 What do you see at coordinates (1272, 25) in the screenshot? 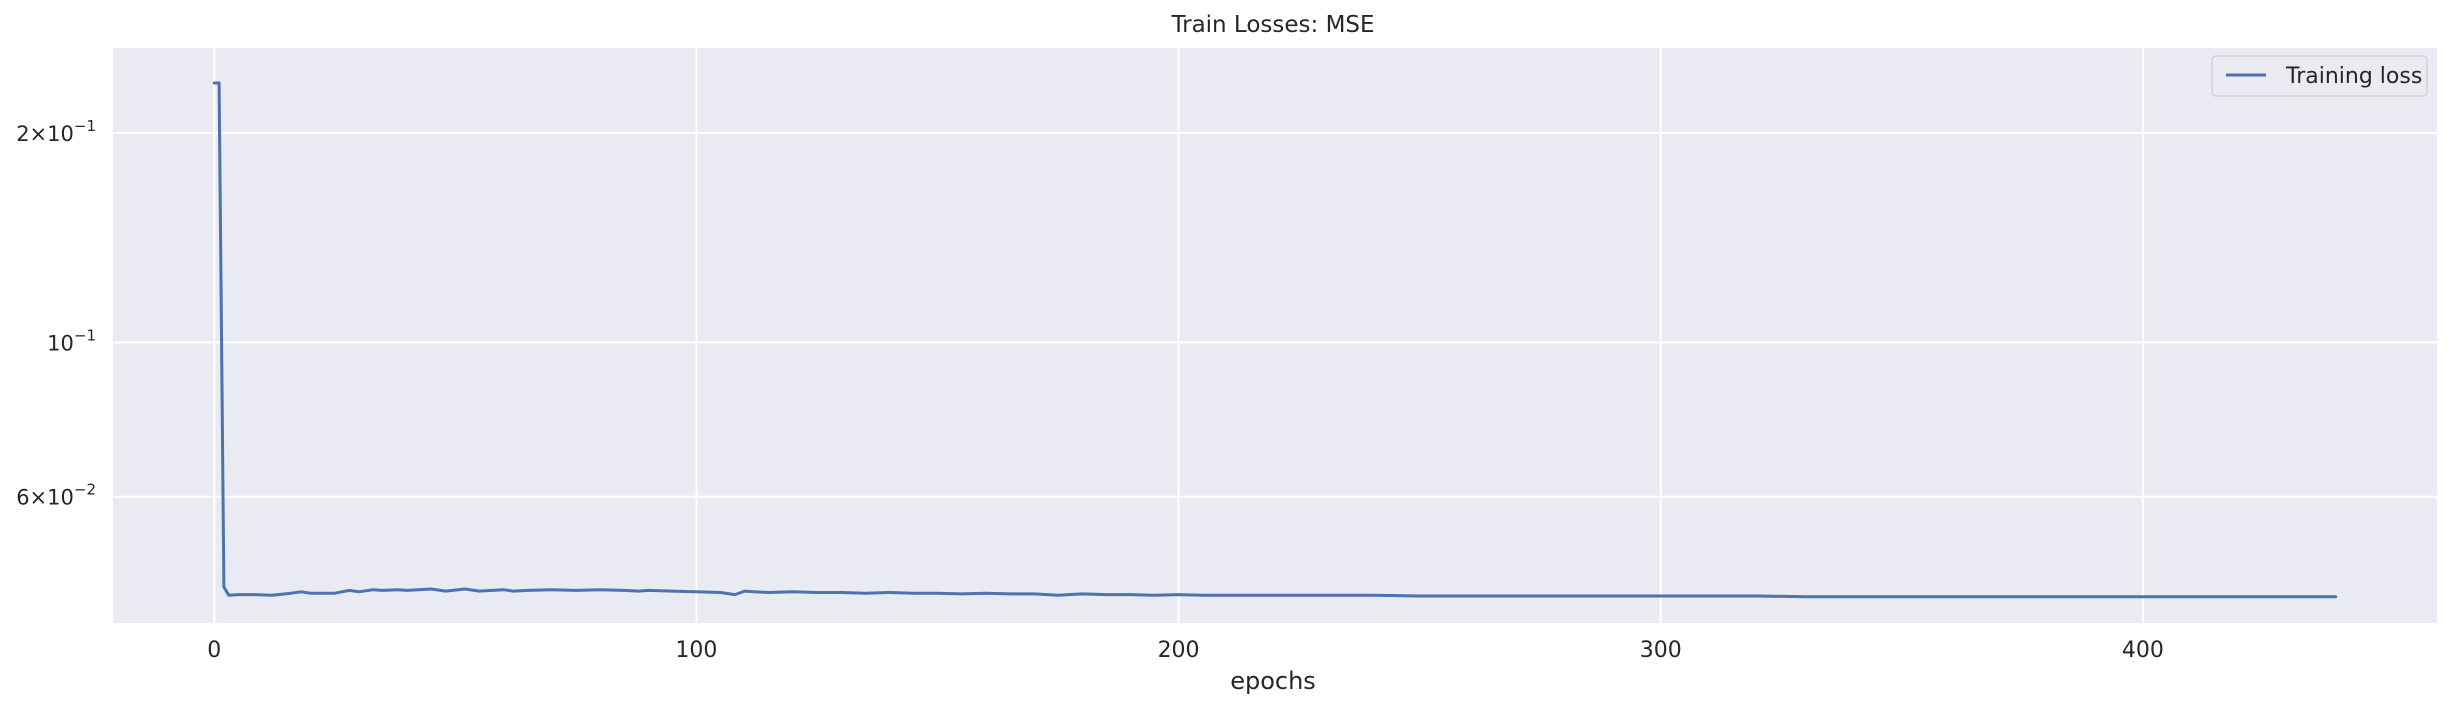
I see `chart-title: Train Losses: MSE` at bounding box center [1272, 25].